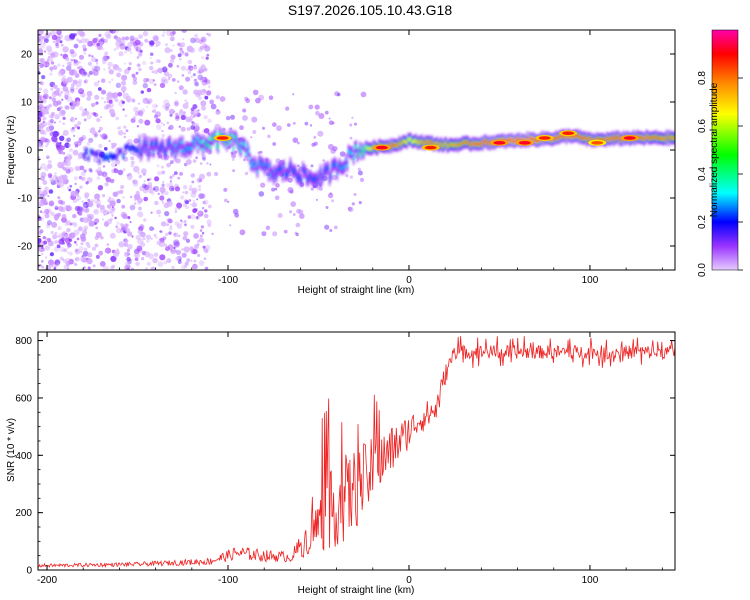  Describe the element at coordinates (370, 10) in the screenshot. I see `chart-title: S197.2026.105.10.43.G18` at that location.